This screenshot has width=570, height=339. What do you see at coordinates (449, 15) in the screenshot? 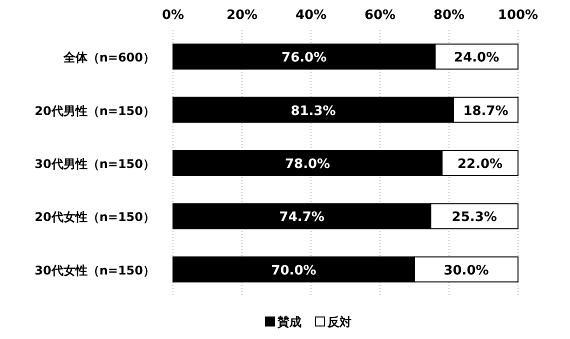
I see `x-tick-label: 80%` at bounding box center [449, 15].